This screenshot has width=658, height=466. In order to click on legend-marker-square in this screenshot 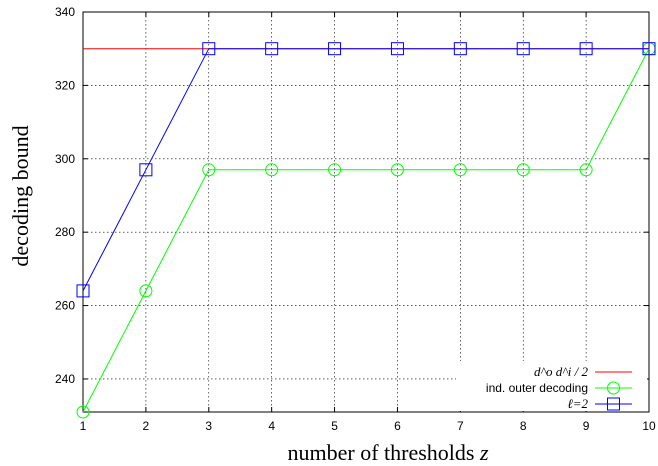, I will do `click(613, 404)`.